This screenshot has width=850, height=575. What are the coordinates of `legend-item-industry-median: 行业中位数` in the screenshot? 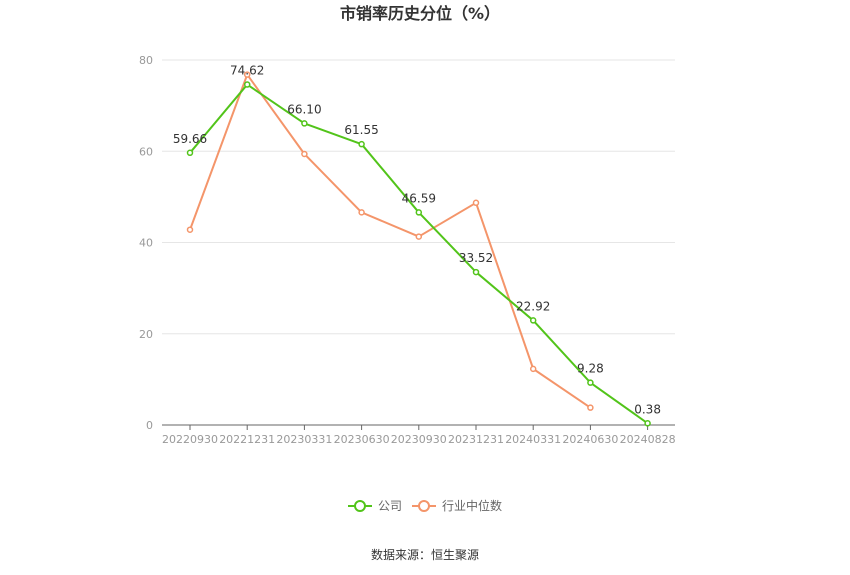 It's located at (457, 505).